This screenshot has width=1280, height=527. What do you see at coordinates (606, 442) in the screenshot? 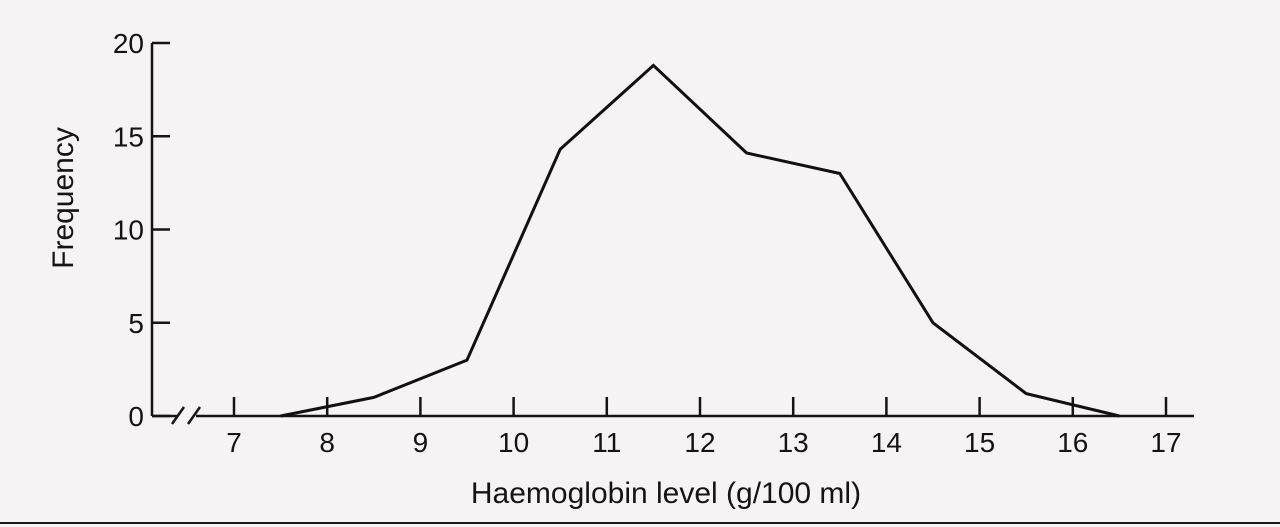
I see `x-tick-label: 11` at bounding box center [606, 442].